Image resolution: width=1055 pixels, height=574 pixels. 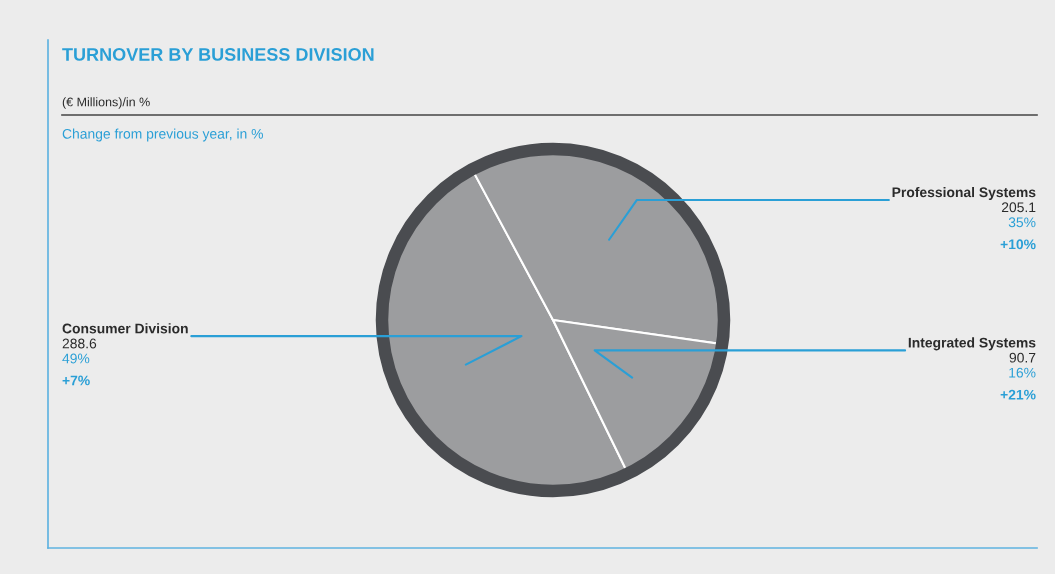 I want to click on chart-title: TURNOVER BY BUSINESS DIVISION, so click(x=218, y=54).